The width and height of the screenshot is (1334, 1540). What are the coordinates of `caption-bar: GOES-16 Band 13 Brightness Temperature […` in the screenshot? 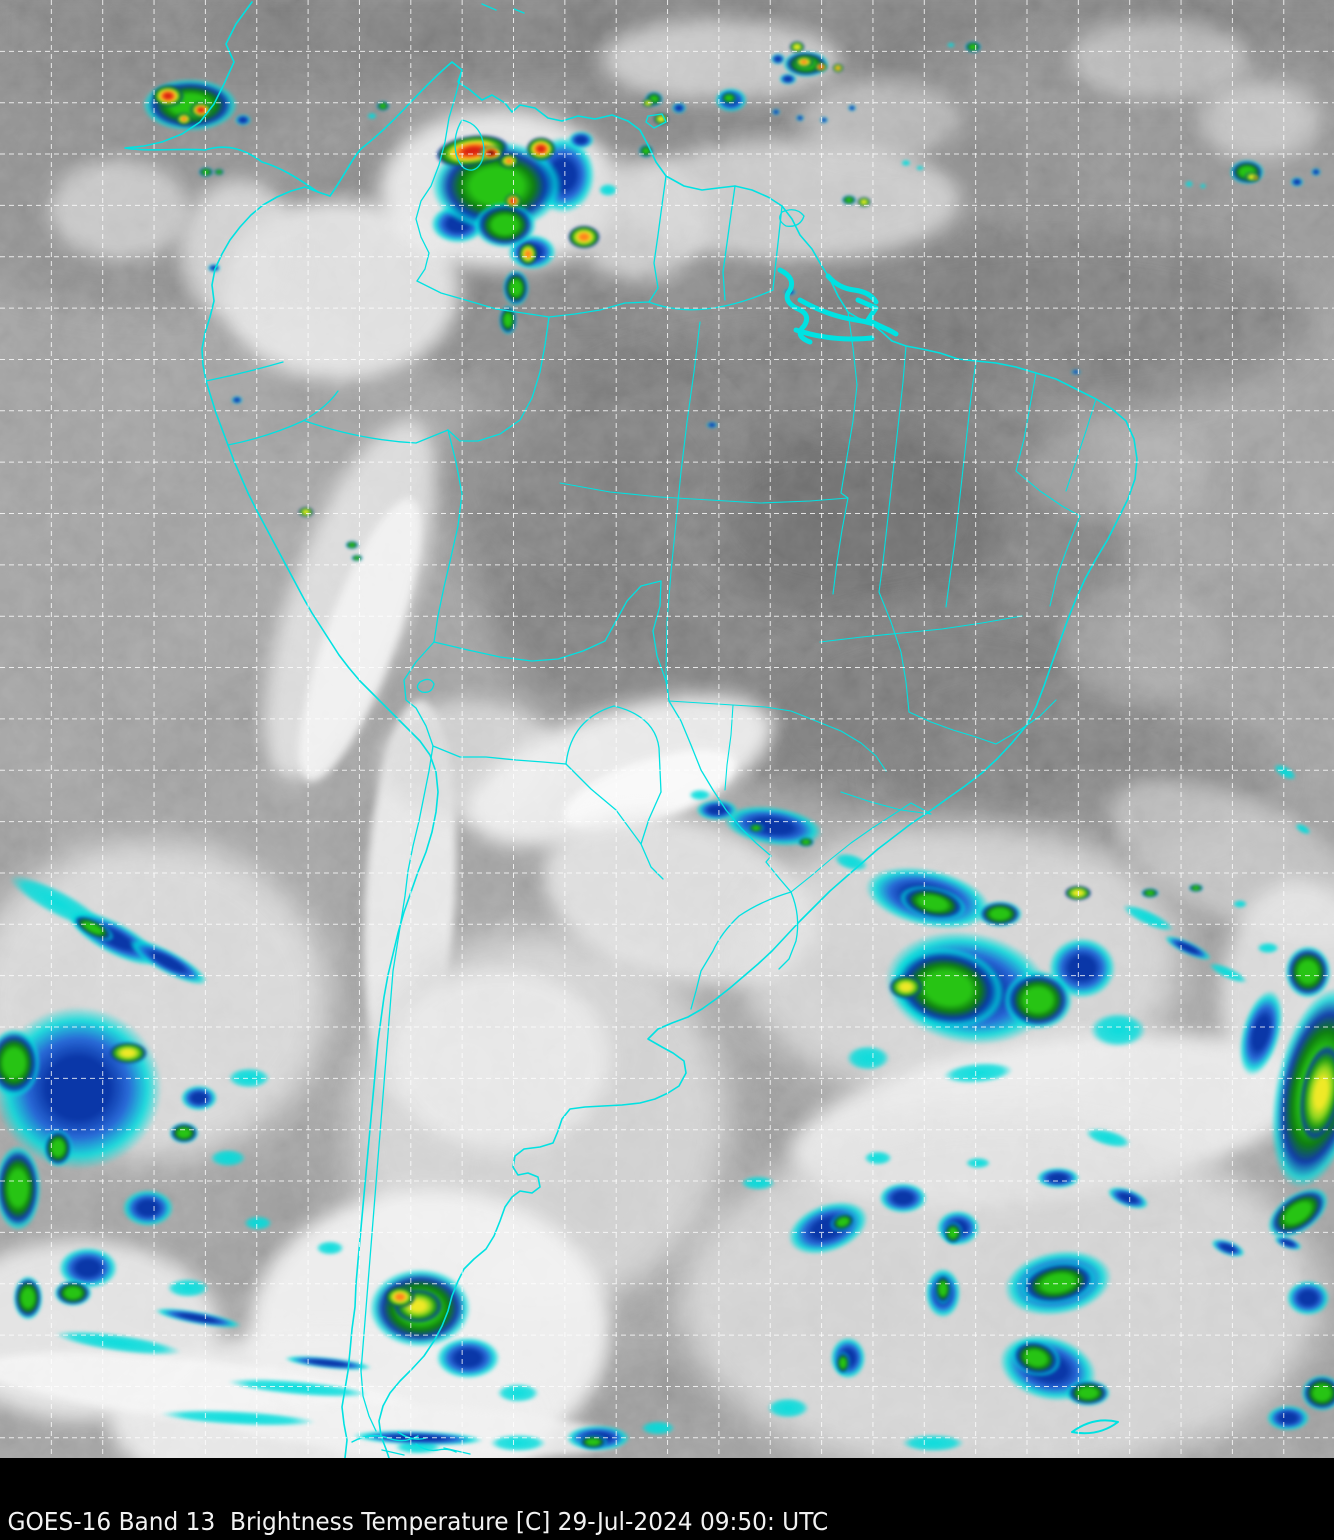 It's located at (667, 1499).